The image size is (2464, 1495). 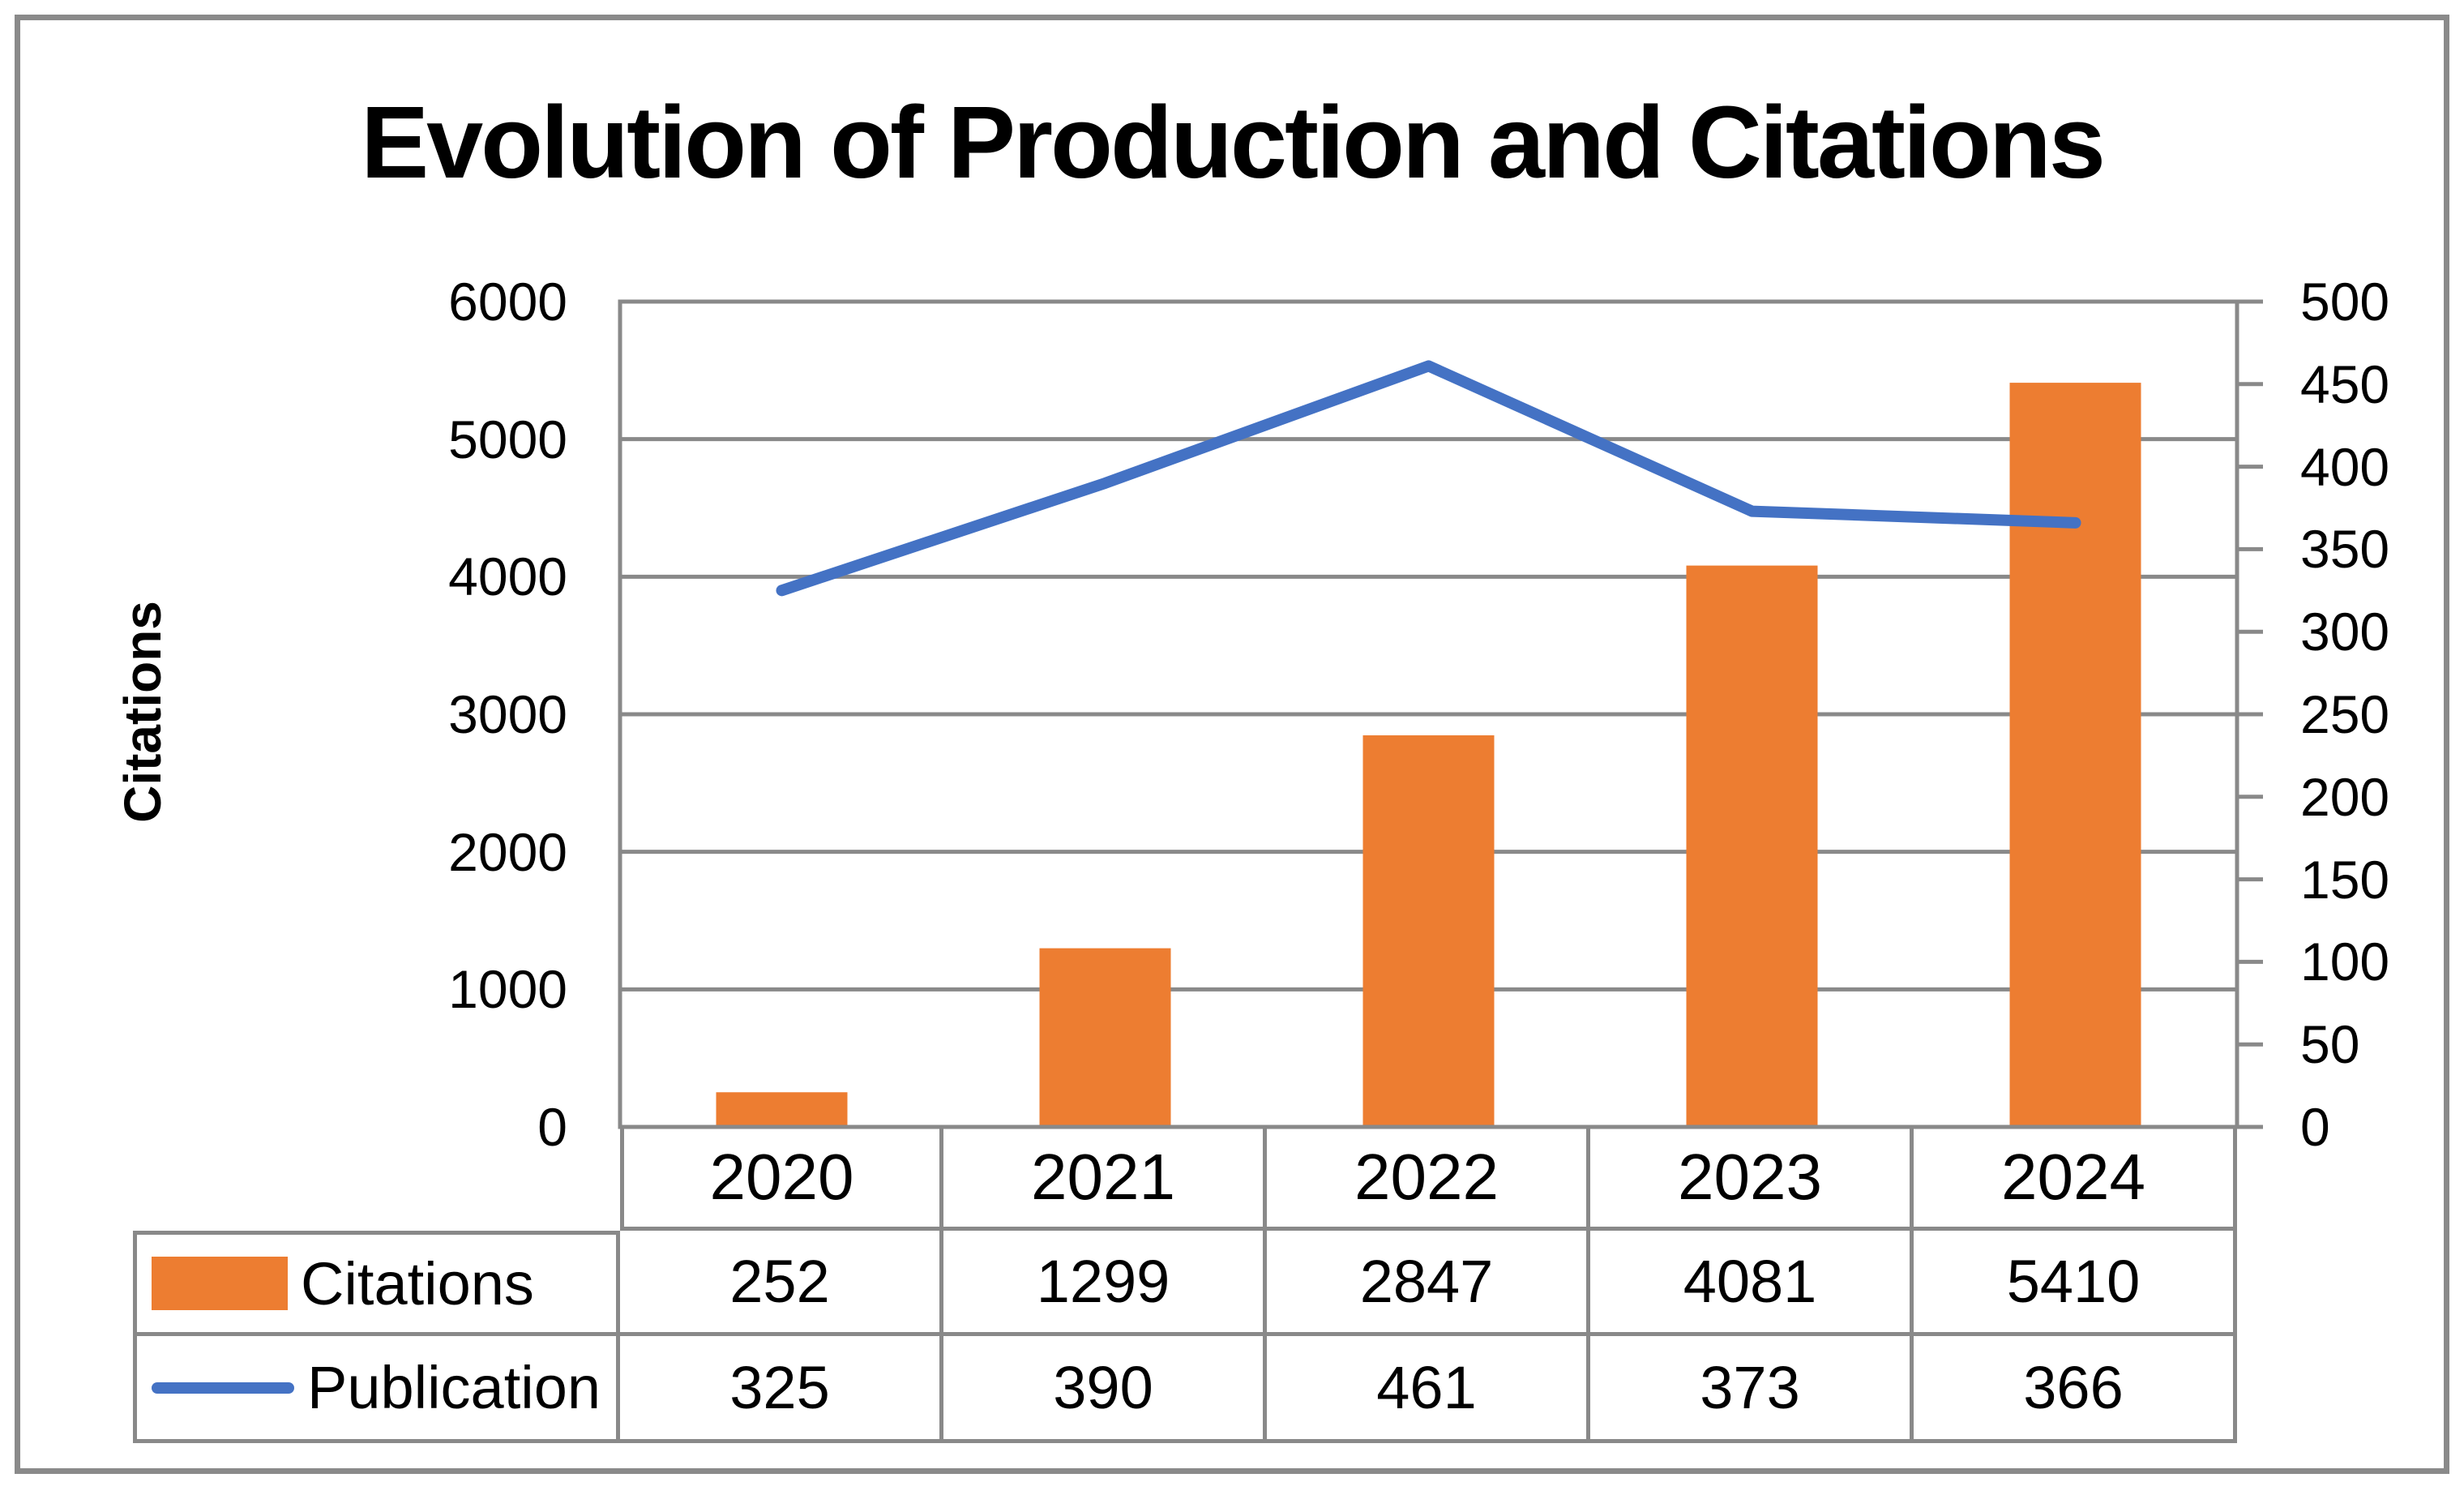 What do you see at coordinates (781, 1283) in the screenshot?
I see `citations-value-2020: 252` at bounding box center [781, 1283].